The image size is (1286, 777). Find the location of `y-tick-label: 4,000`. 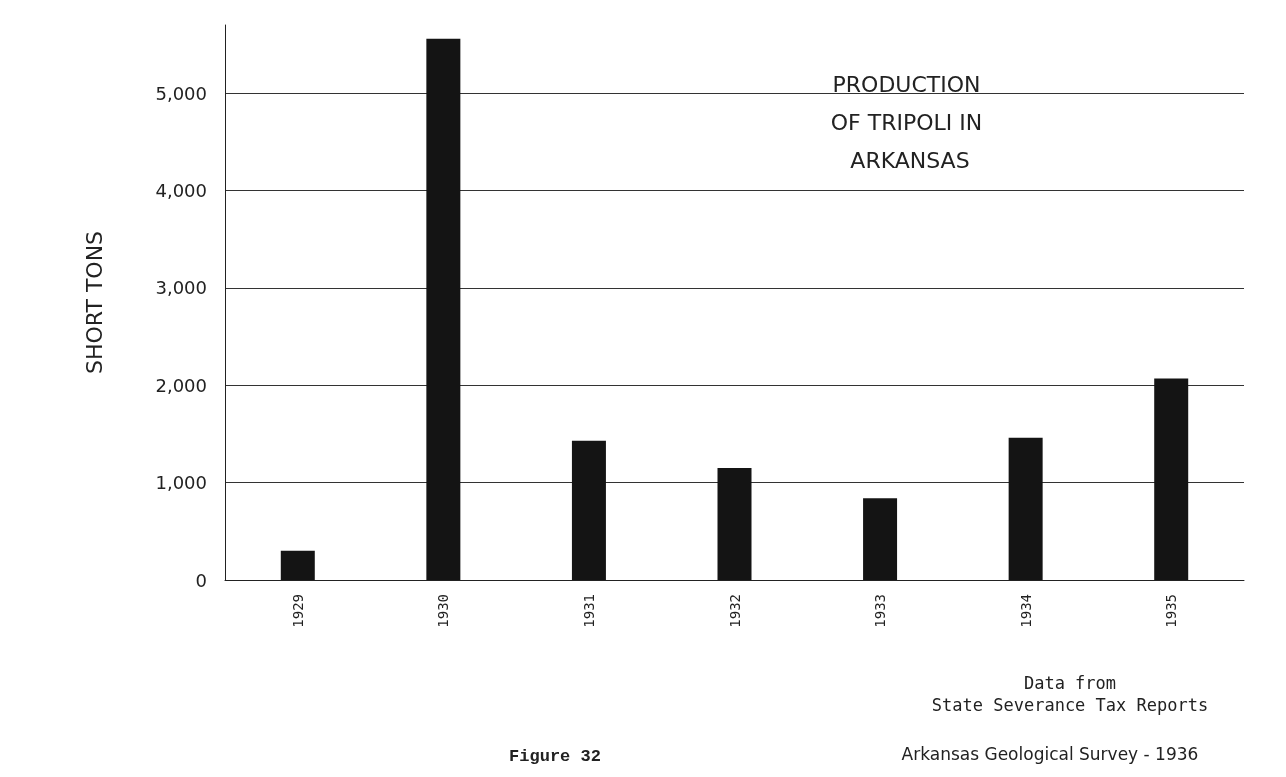

y-tick-label: 4,000 is located at coordinates (181, 191).